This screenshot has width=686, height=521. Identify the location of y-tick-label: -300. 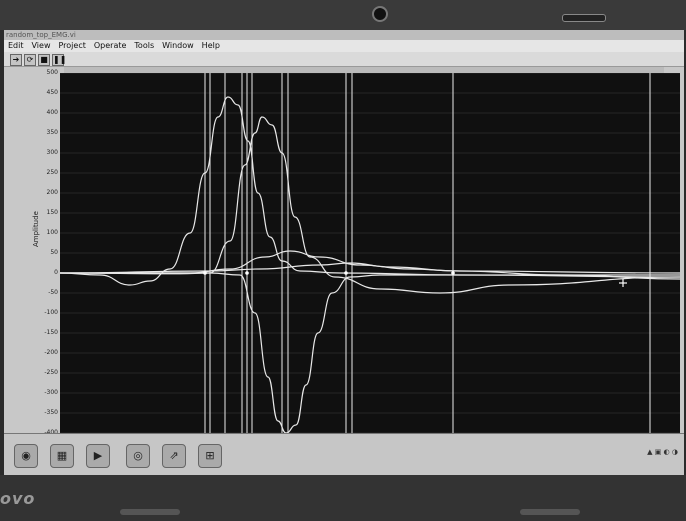
(51, 392).